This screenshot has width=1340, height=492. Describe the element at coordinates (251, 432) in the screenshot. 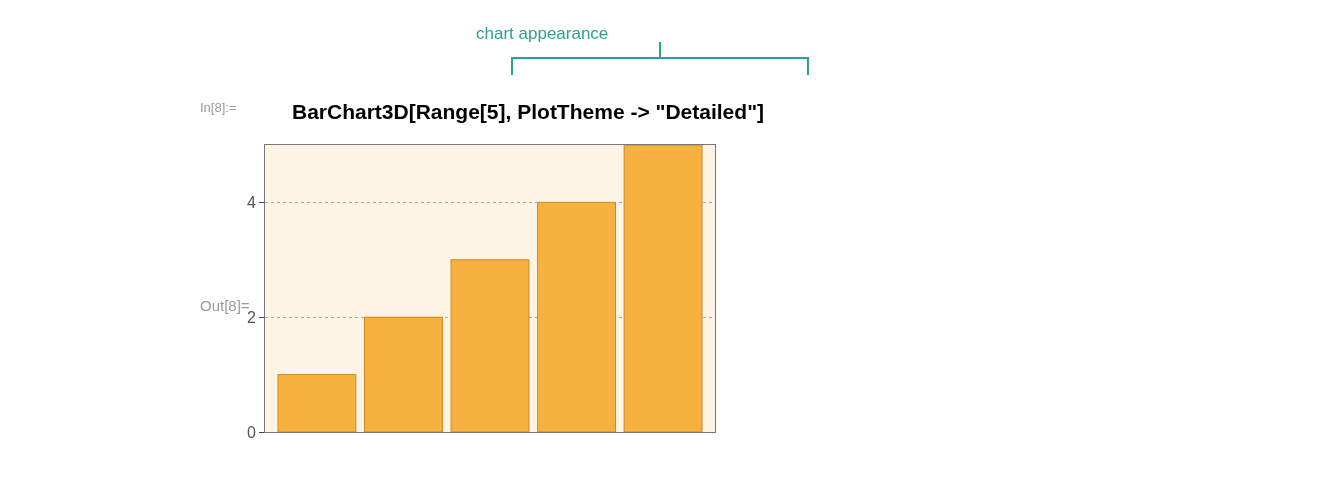

I see `y-tick-label: 0` at that location.